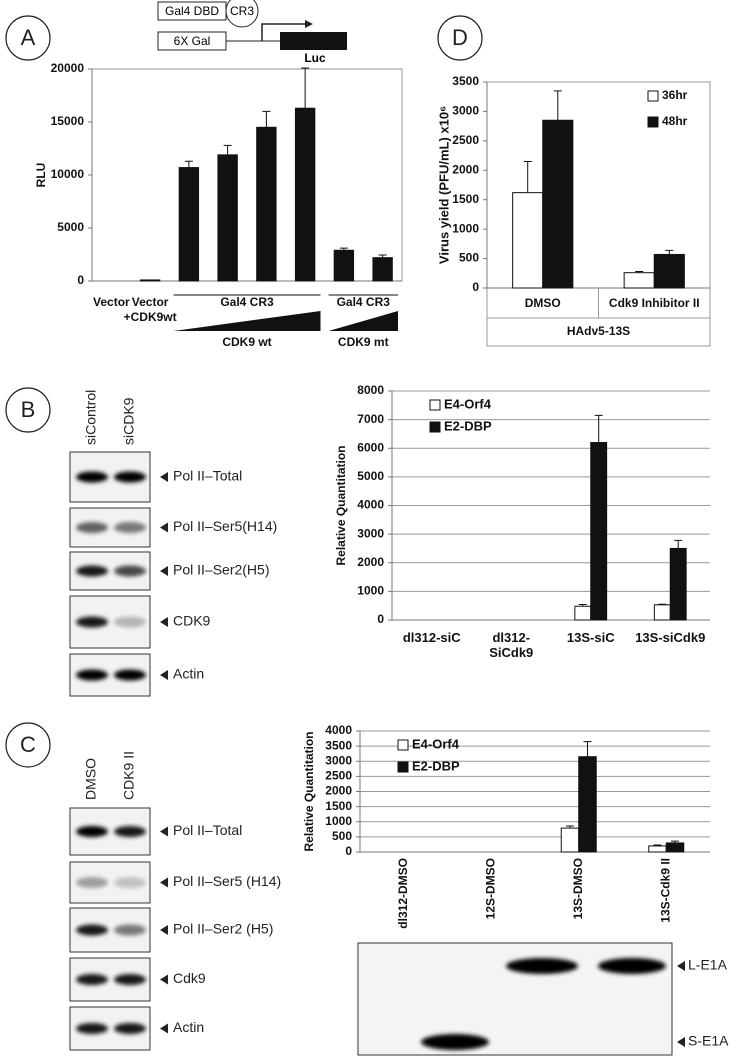 This screenshot has width=742, height=1058. I want to click on lane-label: siCDK9, so click(129, 421).